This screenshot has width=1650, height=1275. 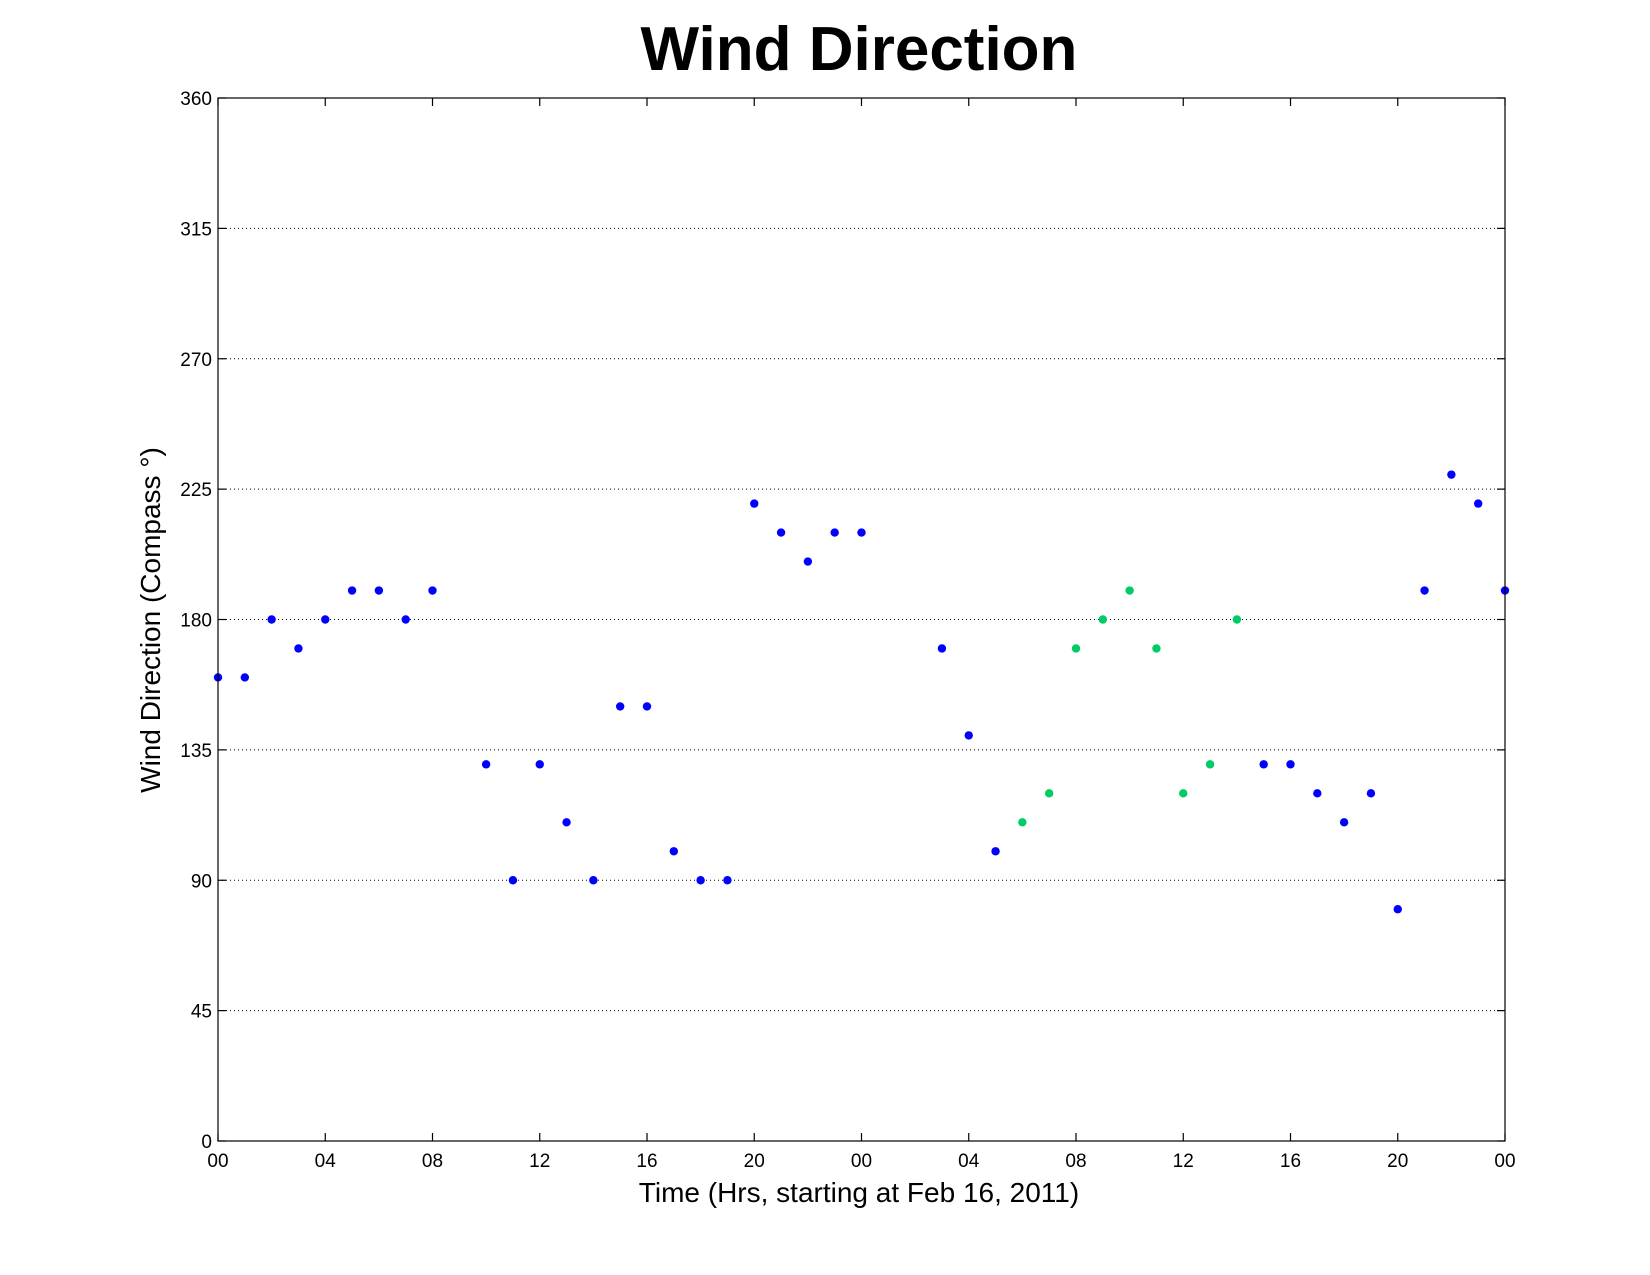 What do you see at coordinates (859, 49) in the screenshot?
I see `chart-title: Wind Direction` at bounding box center [859, 49].